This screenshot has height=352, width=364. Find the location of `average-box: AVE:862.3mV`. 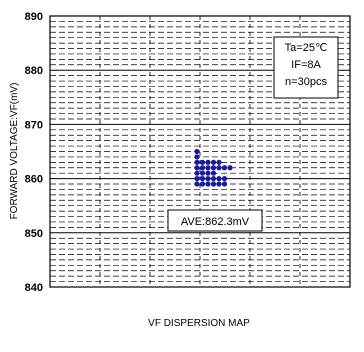

average-box: AVE:862.3mV is located at coordinates (215, 220).